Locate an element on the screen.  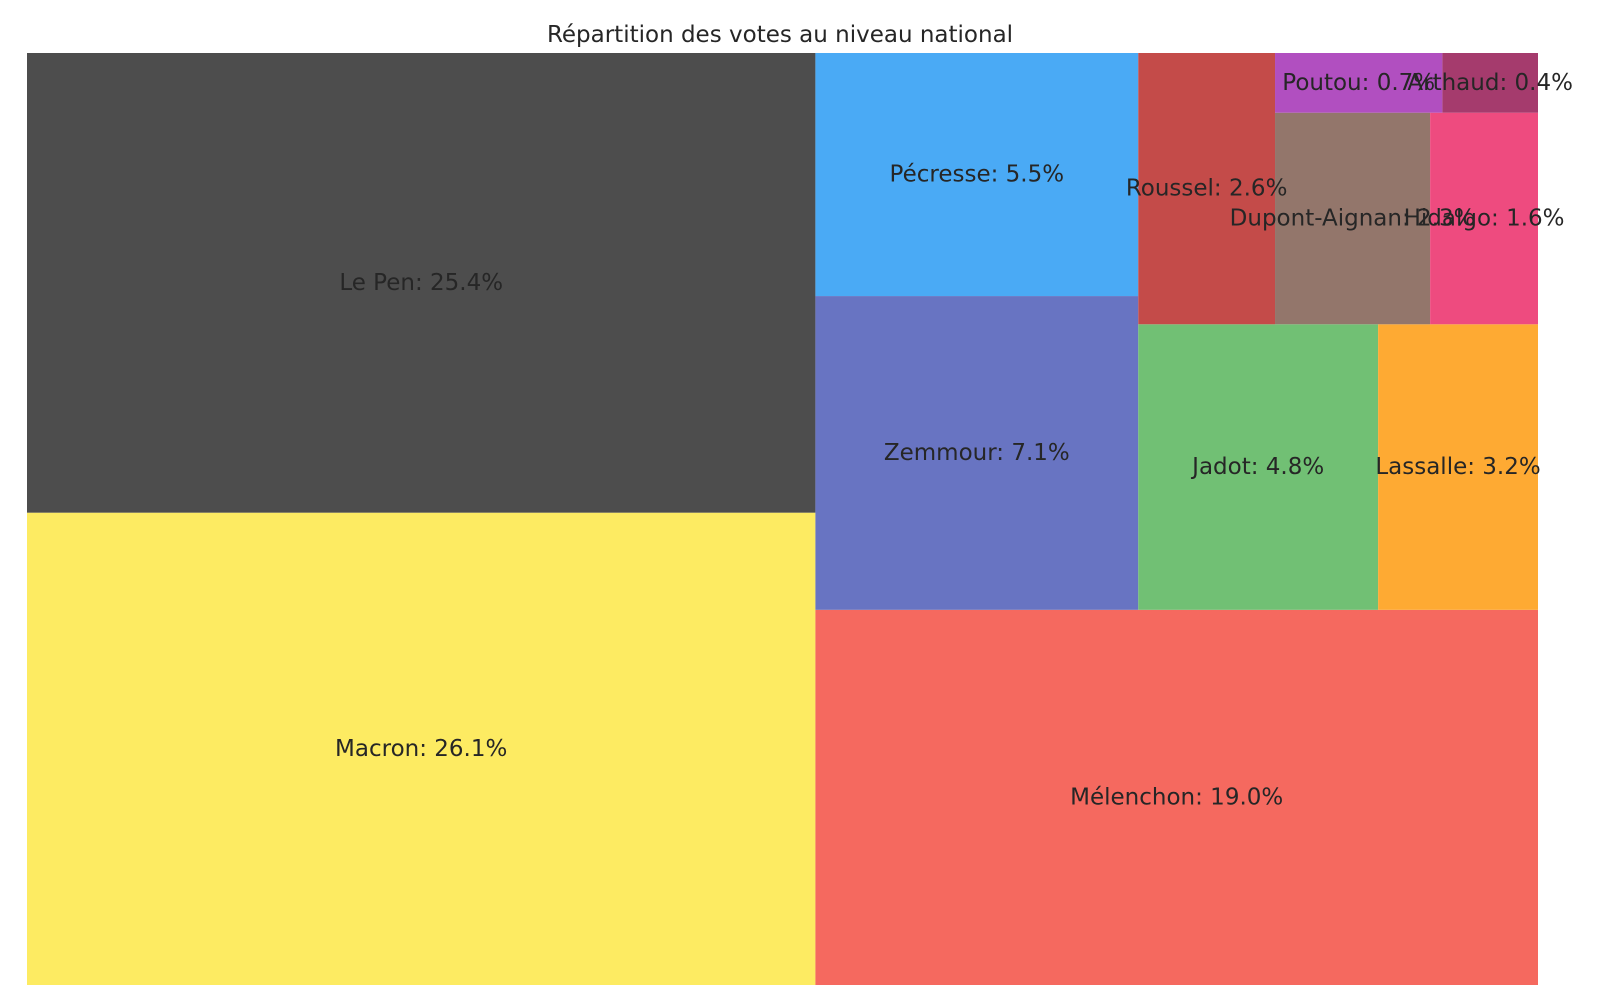
tile-label-melenchon: Mélenchon: 19.0% is located at coordinates (1176, 797).